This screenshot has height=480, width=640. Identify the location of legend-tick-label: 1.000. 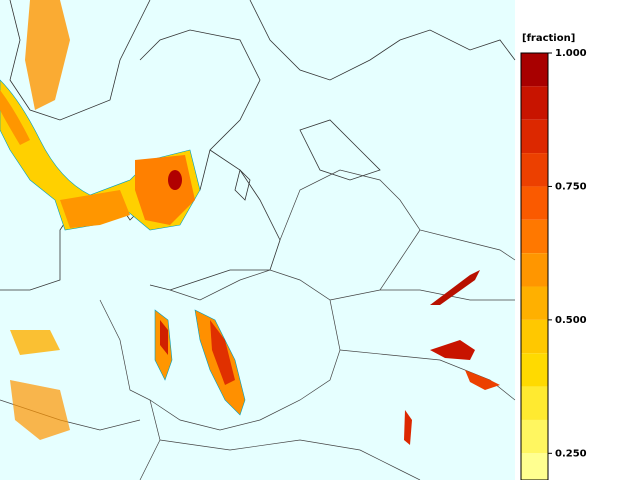
(571, 53).